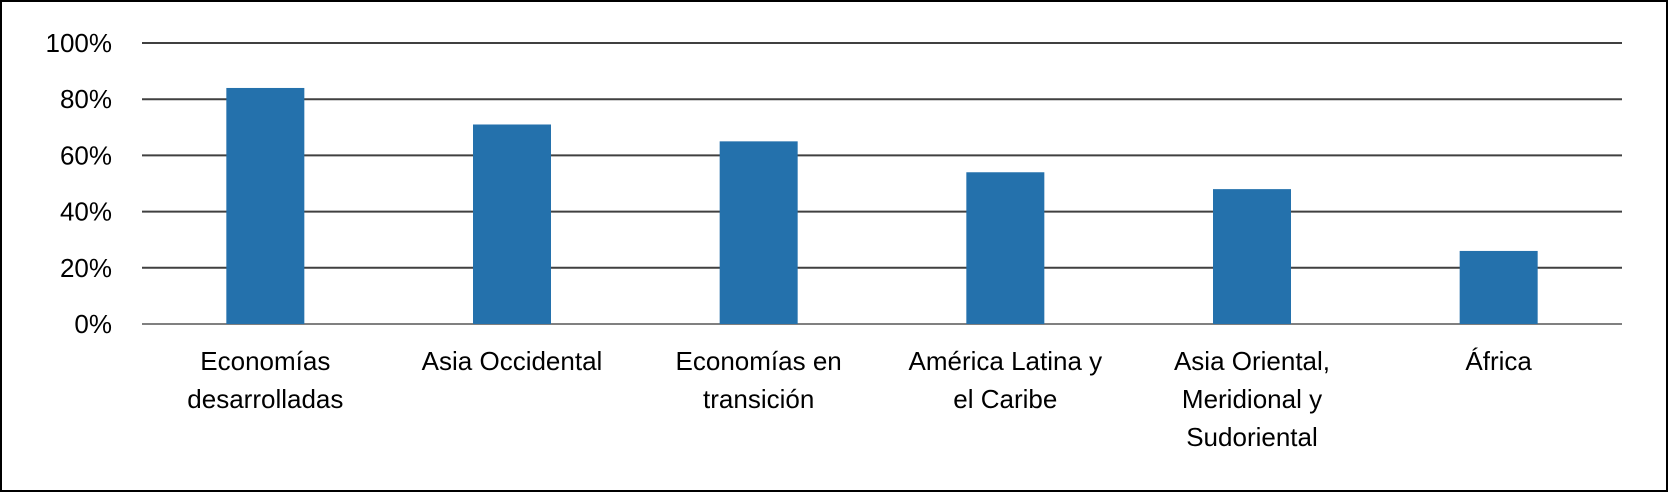 This screenshot has width=1668, height=494. I want to click on y-tick-label: 40%, so click(86, 212).